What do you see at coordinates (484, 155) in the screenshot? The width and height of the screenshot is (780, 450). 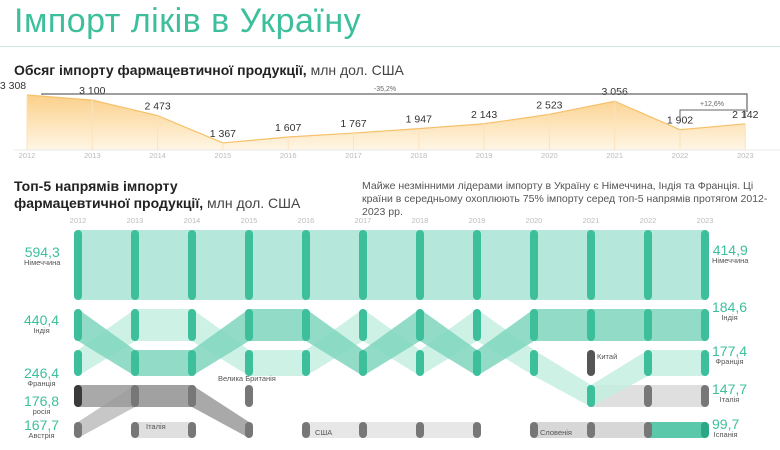 I see `x-tick-label: 2019` at bounding box center [484, 155].